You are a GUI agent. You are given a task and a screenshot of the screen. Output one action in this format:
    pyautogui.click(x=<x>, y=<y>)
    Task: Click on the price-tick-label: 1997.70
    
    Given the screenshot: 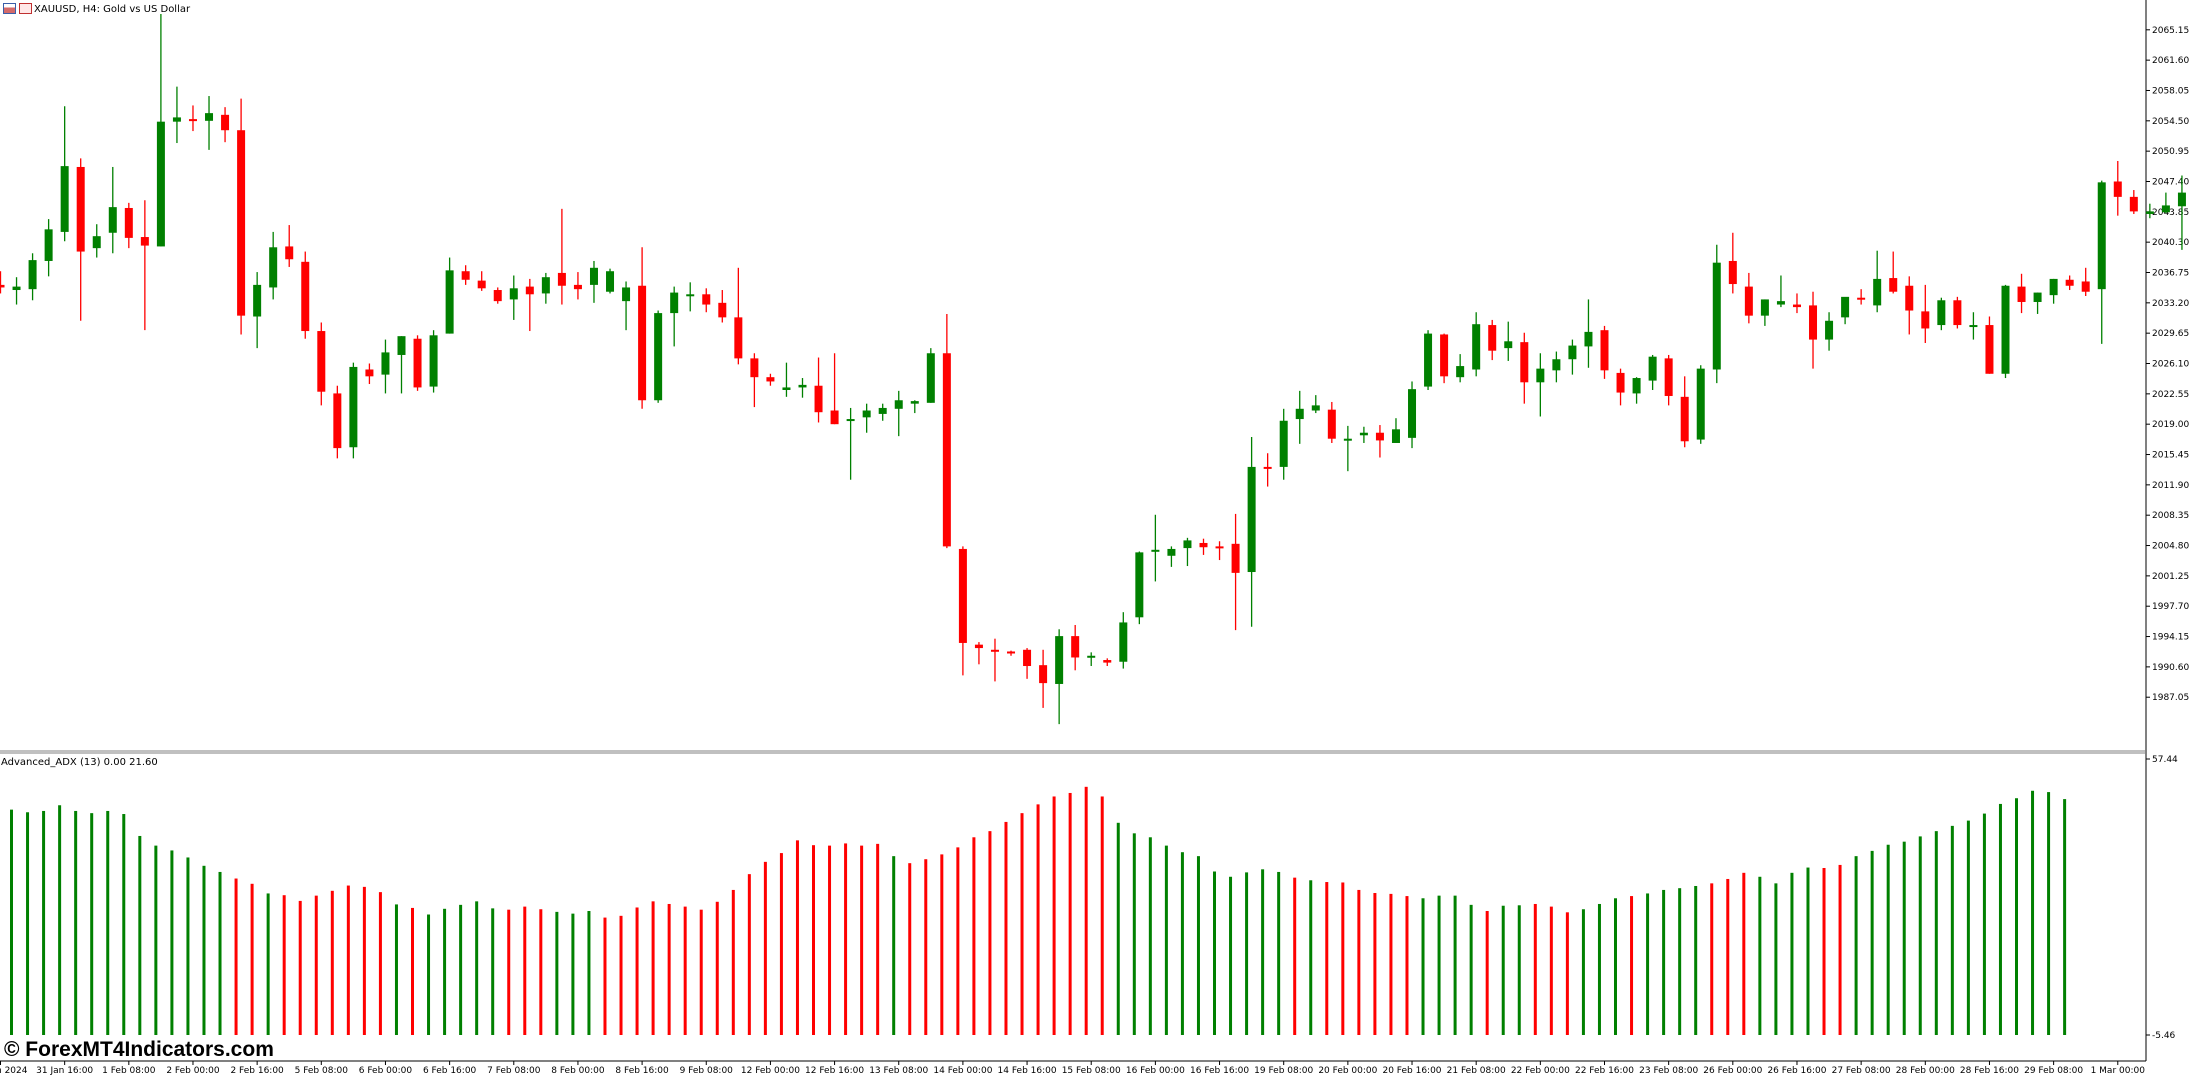 What is the action you would take?
    pyautogui.click(x=2170, y=607)
    